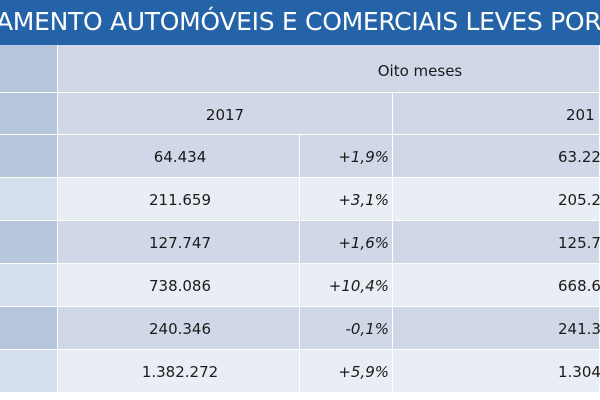 The height and width of the screenshot is (400, 600). What do you see at coordinates (363, 243) in the screenshot?
I see `percent-change: +1,6%` at bounding box center [363, 243].